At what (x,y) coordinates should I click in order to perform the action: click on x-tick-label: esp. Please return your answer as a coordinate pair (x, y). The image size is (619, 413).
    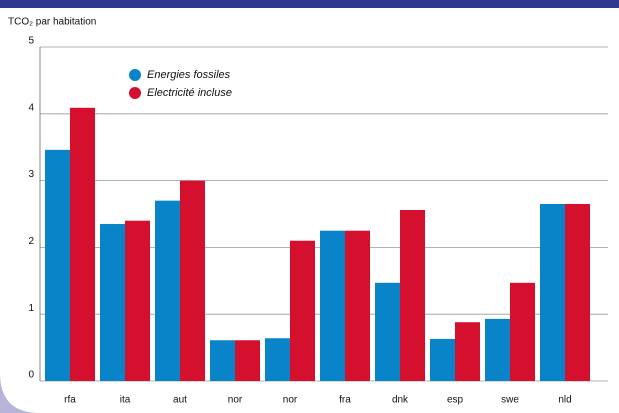
    Looking at the image, I should click on (455, 400).